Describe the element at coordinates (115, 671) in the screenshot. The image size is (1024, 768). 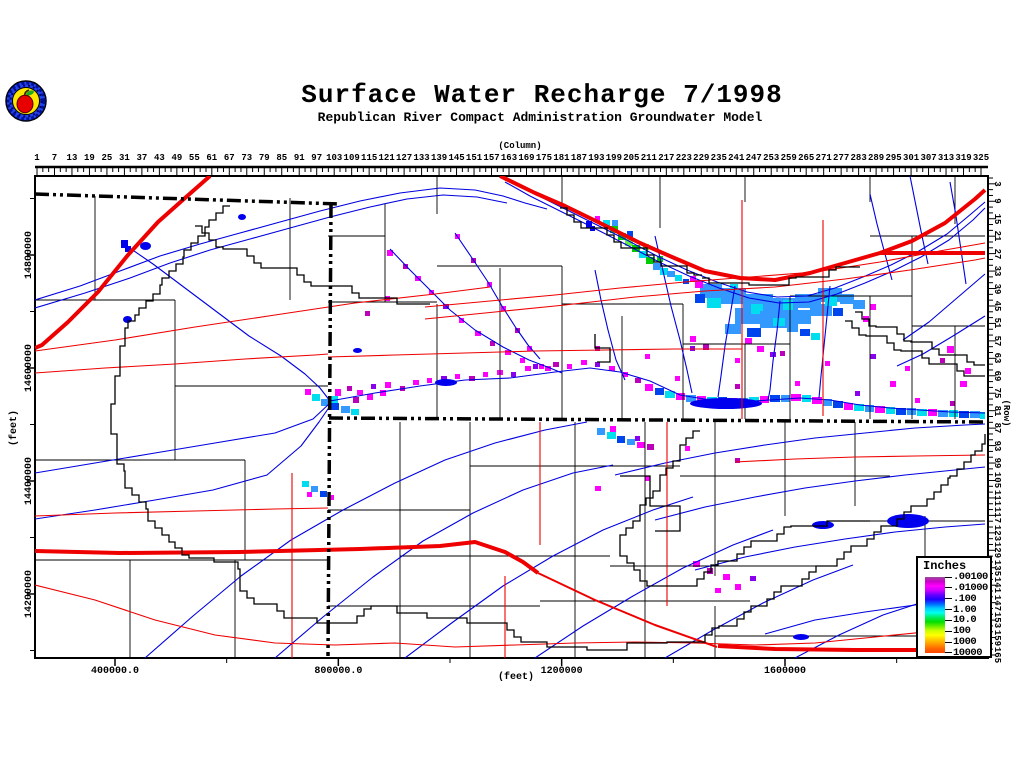
I see `bottom-feet-tick-label: 400000.0` at that location.